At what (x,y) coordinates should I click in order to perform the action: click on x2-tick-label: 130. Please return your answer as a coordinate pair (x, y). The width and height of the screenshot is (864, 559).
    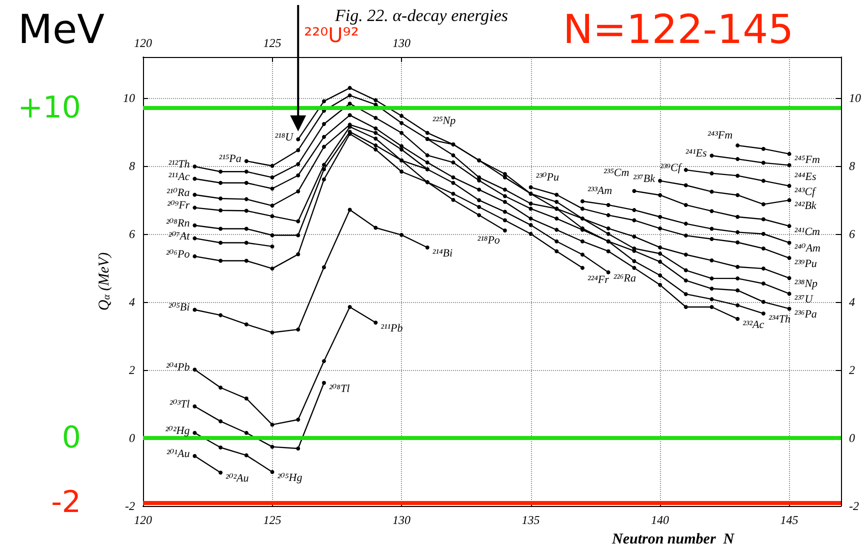
    Looking at the image, I should click on (401, 43).